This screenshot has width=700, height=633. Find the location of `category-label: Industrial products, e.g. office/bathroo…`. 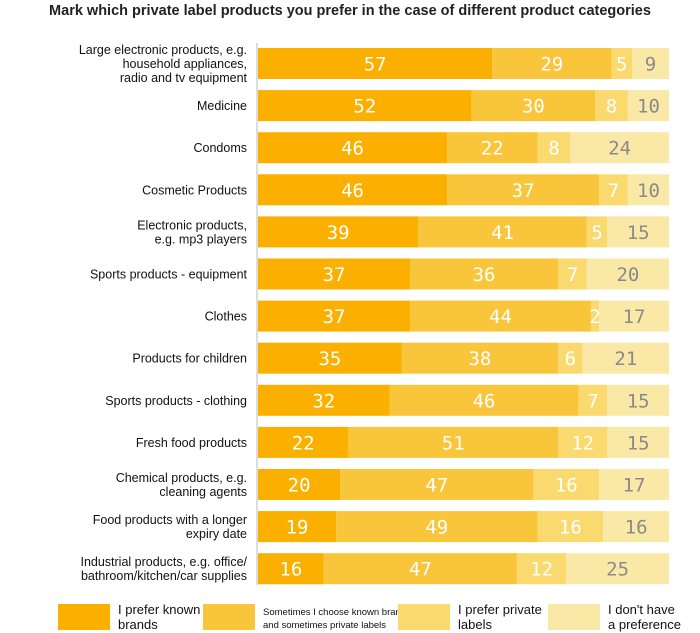

category-label: Industrial products, e.g. office/bathroo… is located at coordinates (163, 569).